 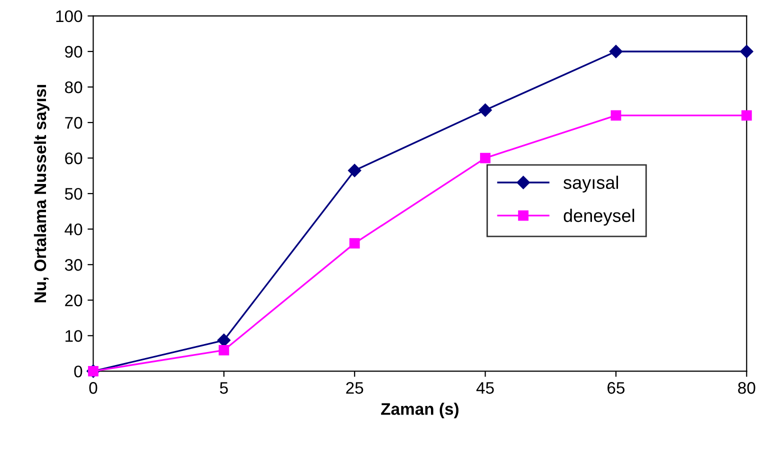 What do you see at coordinates (42, 193) in the screenshot?
I see `y-axis-title: Nu, Ortalama Nusselt sayısı` at bounding box center [42, 193].